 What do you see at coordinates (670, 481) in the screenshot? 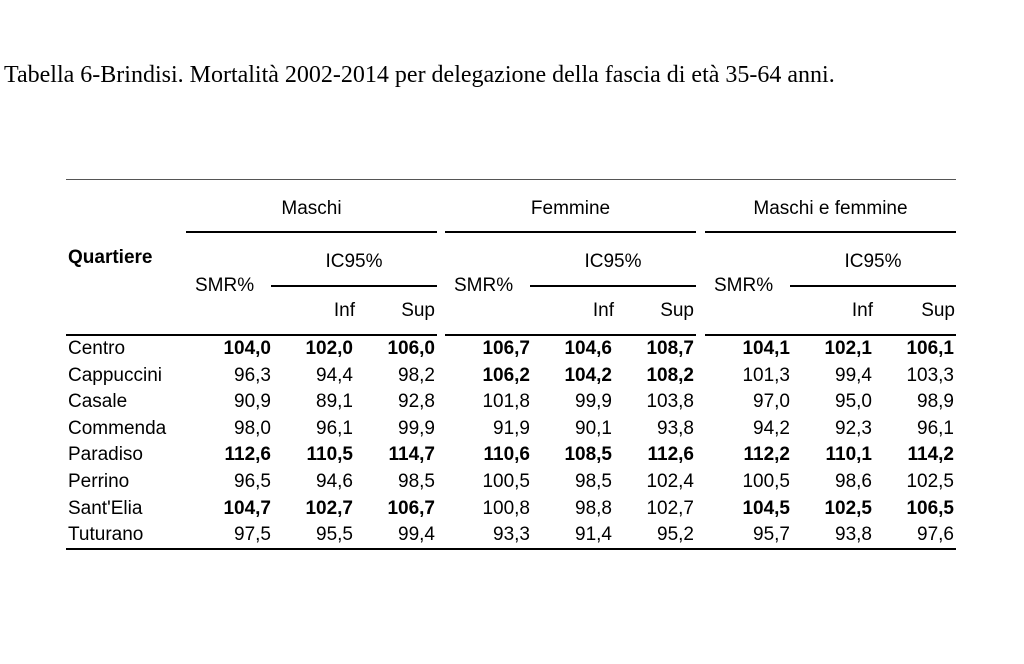
I see `table-cell: 102,4` at bounding box center [670, 481].